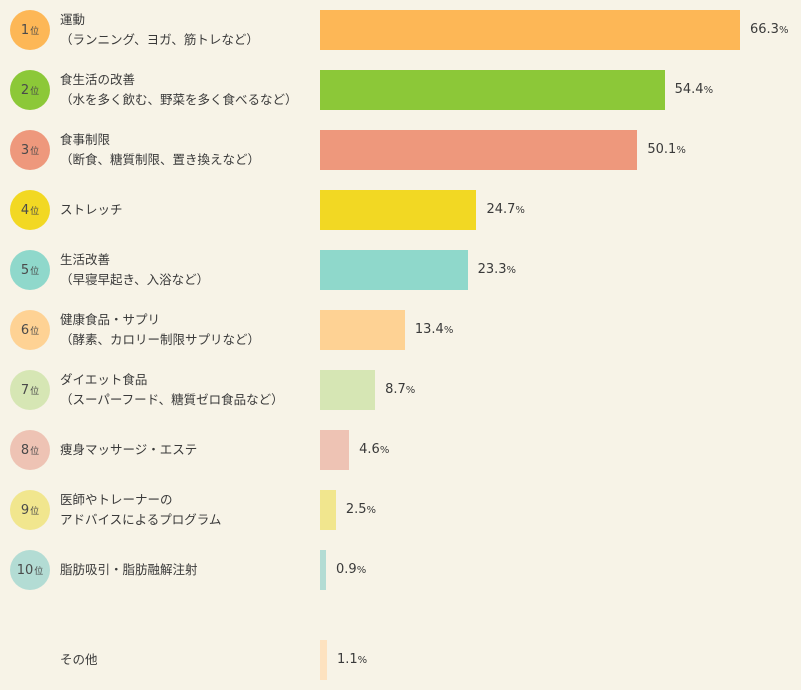 Image resolution: width=801 pixels, height=690 pixels. Describe the element at coordinates (25, 270) in the screenshot. I see `rank-number: 5` at that location.